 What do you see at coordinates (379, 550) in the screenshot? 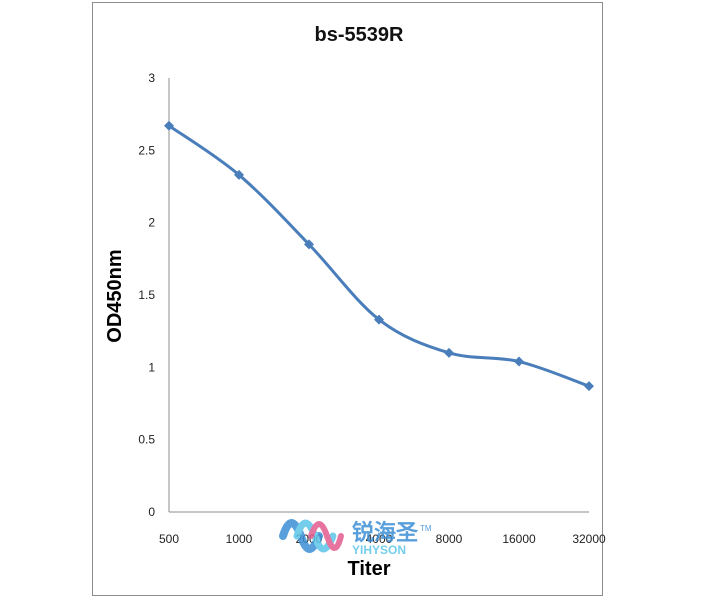
I see `watermark-en-text: YIHYSON` at bounding box center [379, 550].